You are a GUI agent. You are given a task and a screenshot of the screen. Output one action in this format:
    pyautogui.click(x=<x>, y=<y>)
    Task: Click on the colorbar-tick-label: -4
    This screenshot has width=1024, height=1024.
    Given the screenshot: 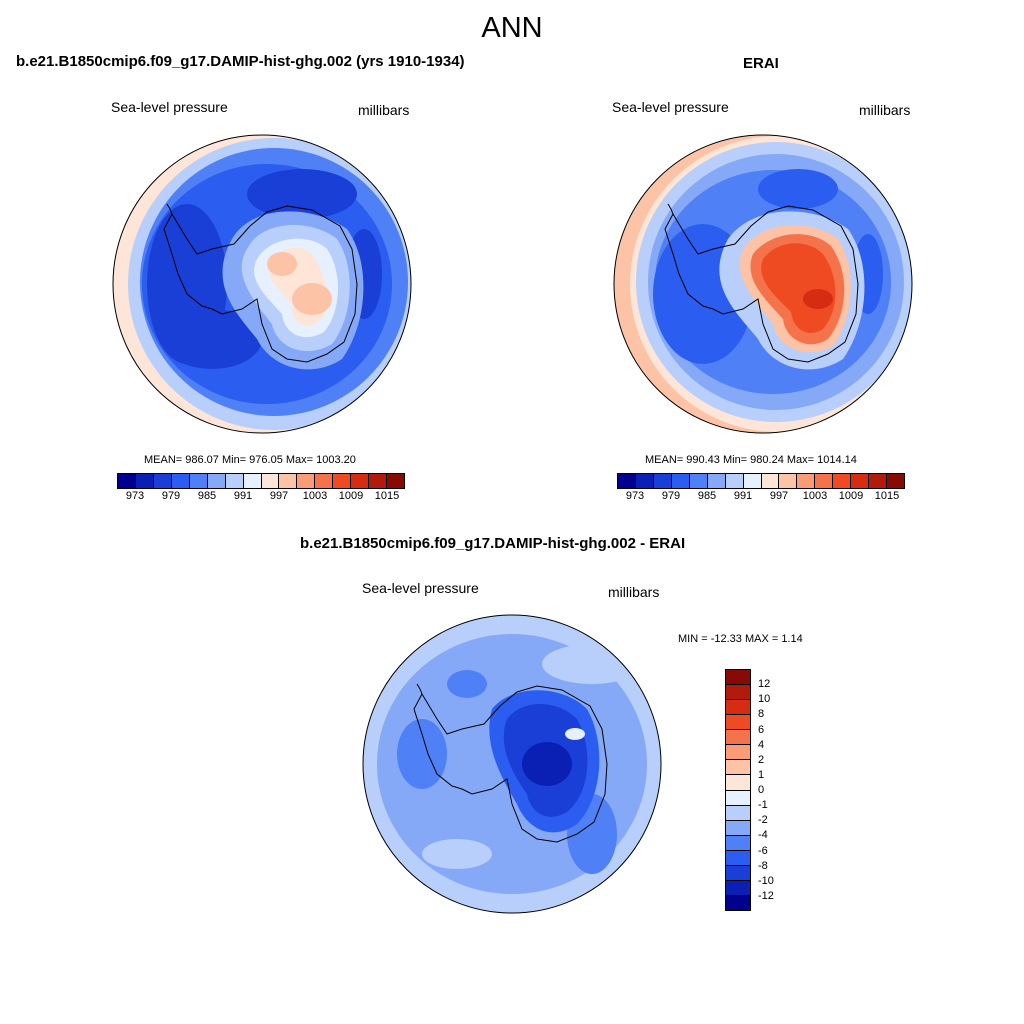 What is the action you would take?
    pyautogui.click(x=763, y=835)
    